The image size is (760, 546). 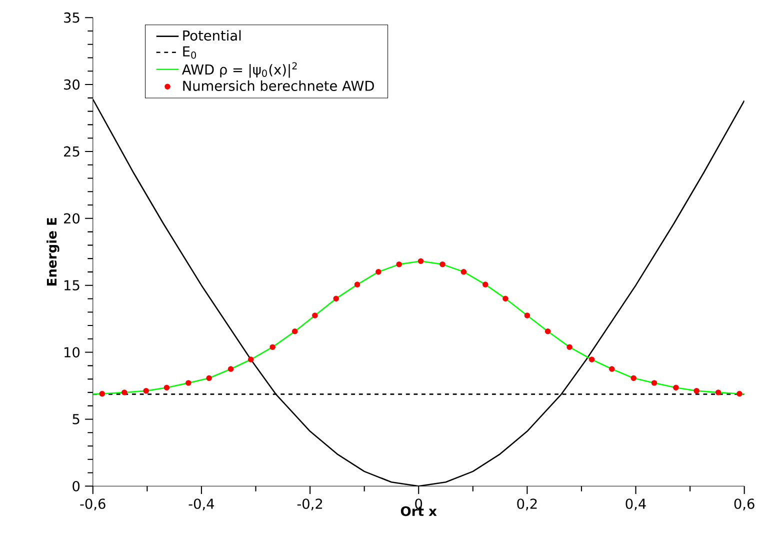 I want to click on y-tick-label: 30, so click(x=72, y=84).